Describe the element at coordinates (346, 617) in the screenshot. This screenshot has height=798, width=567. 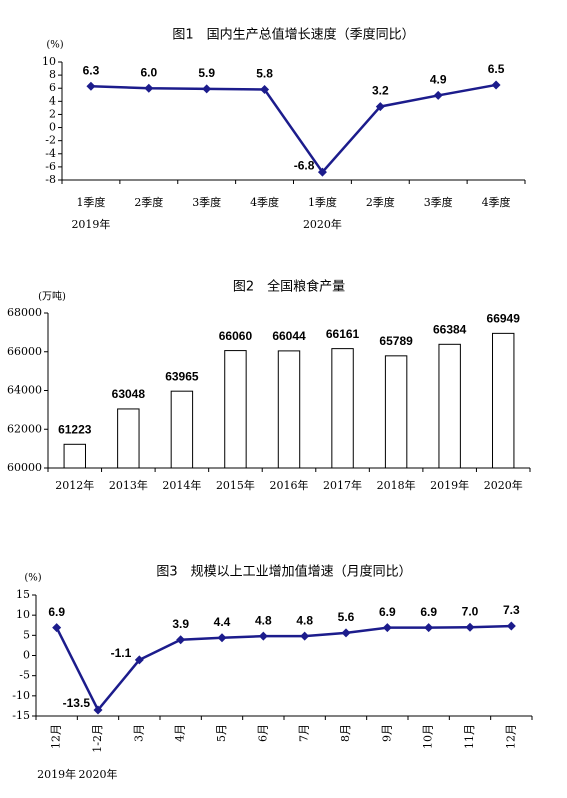
I see `value-label: 5.6` at that location.